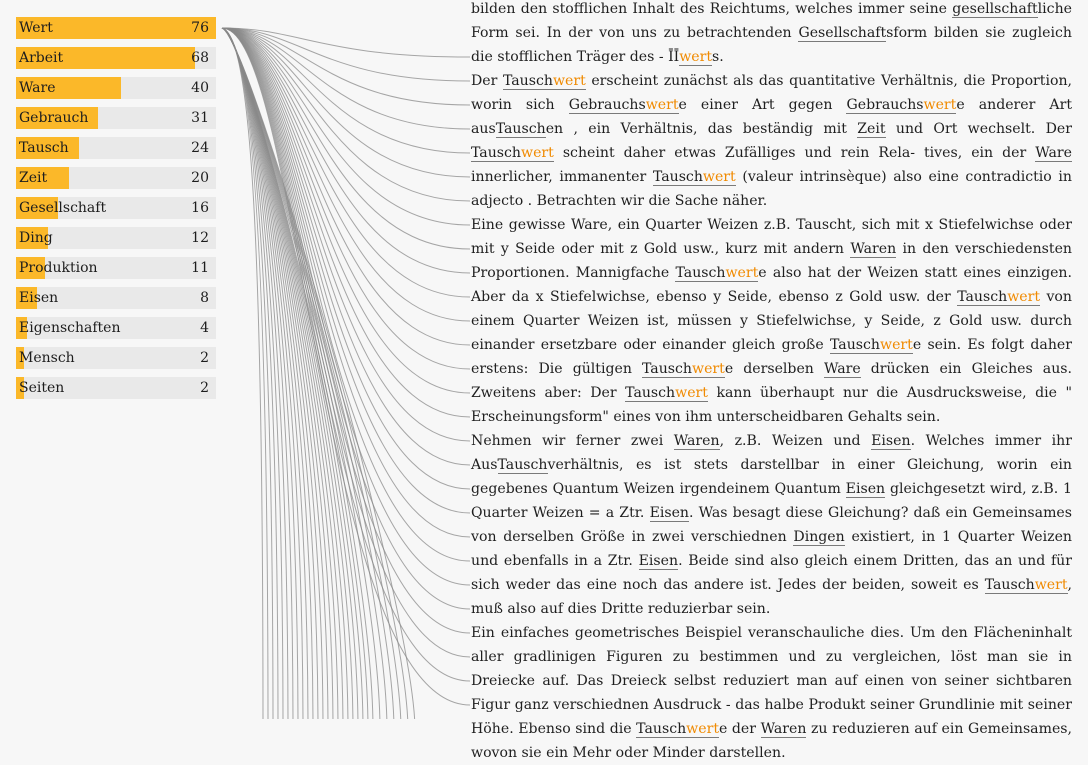  Describe the element at coordinates (116, 238) in the screenshot. I see `term-item-ding: Ding 12` at that location.